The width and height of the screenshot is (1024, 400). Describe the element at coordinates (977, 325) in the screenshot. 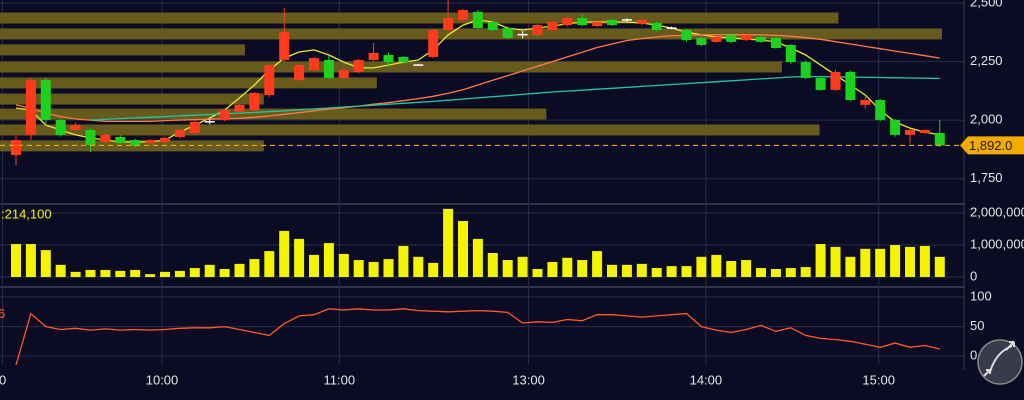

I see `y-tick-label: 50` at that location.